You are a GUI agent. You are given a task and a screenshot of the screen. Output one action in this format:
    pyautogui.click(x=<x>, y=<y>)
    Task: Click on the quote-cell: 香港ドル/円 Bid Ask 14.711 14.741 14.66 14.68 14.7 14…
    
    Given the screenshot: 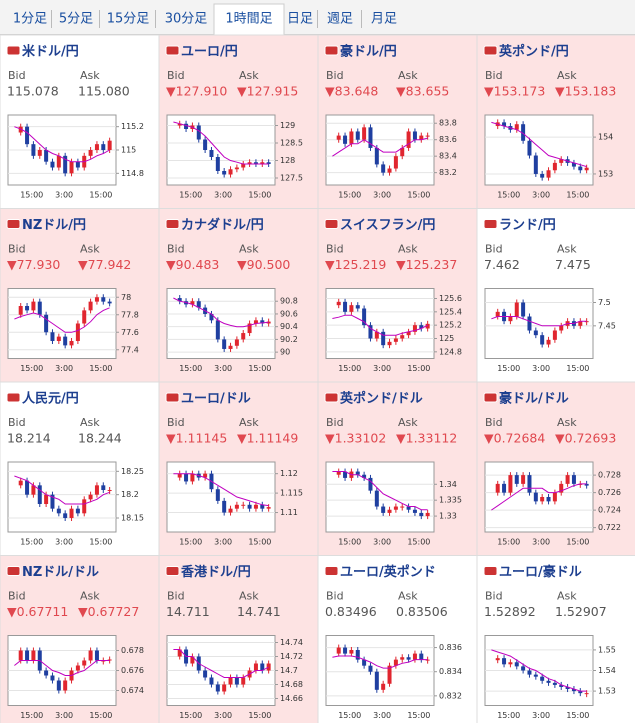 What is the action you would take?
    pyautogui.click(x=238, y=639)
    